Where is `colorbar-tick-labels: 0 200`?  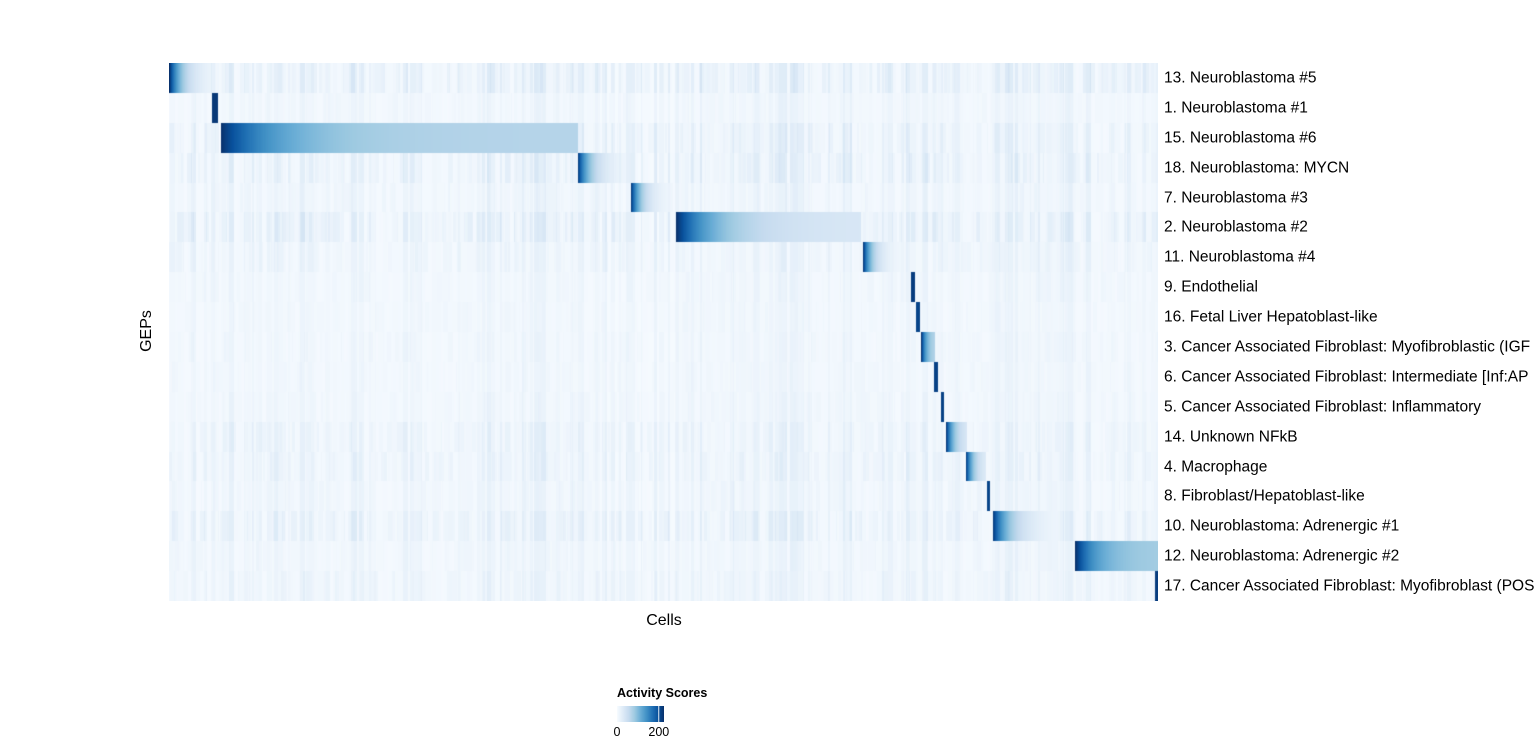
colorbar-tick-labels: 0 200 is located at coordinates (645, 732).